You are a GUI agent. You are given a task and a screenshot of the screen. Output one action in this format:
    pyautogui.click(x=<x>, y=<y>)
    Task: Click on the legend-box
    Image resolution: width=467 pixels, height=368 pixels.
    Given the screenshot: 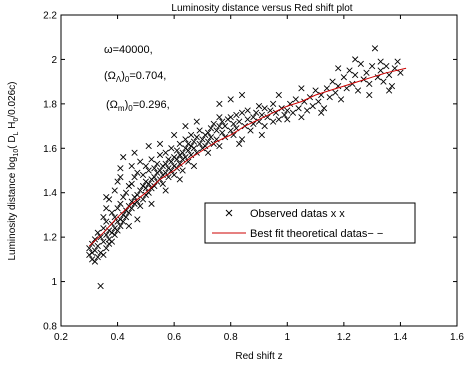 What is the action you would take?
    pyautogui.click(x=310, y=223)
    